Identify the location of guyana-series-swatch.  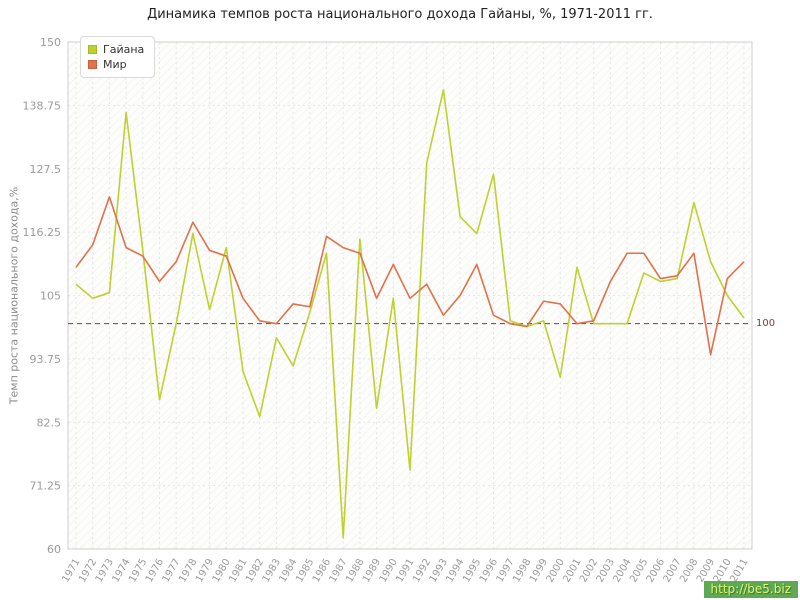
(92, 49).